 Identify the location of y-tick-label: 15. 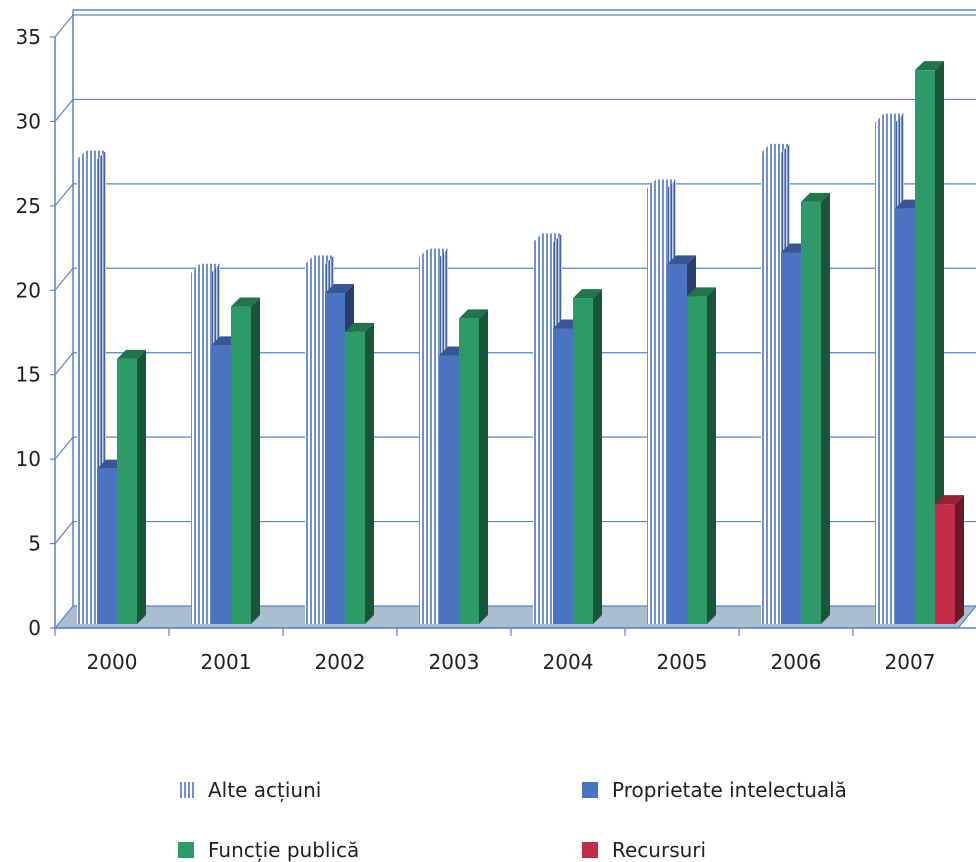
(28, 375).